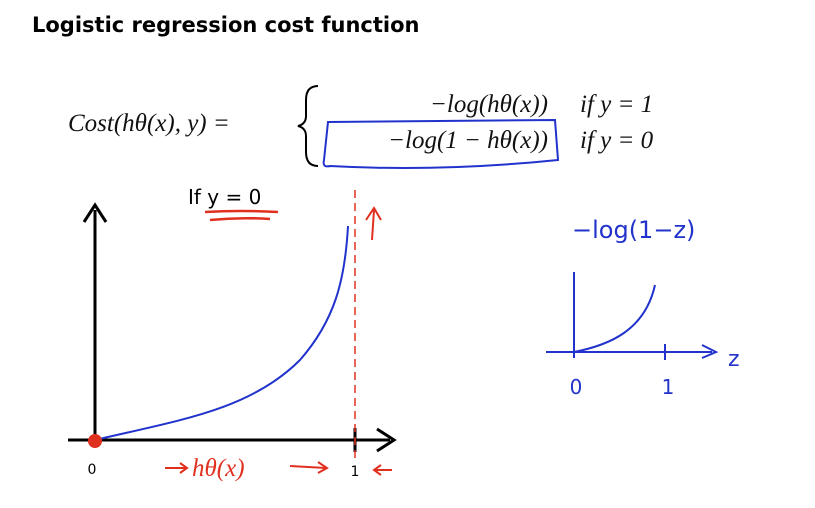  I want to click on plot-label: If y = 0, so click(224, 197).